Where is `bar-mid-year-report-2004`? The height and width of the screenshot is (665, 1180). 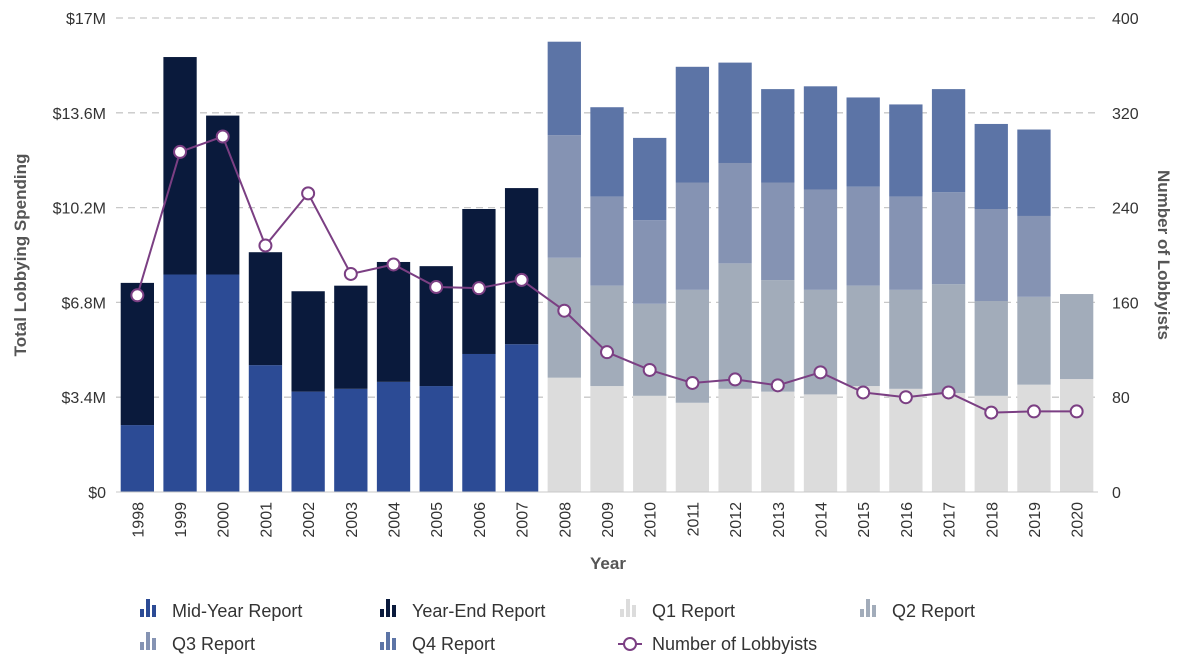
bar-mid-year-report-2004 is located at coordinates (393, 436).